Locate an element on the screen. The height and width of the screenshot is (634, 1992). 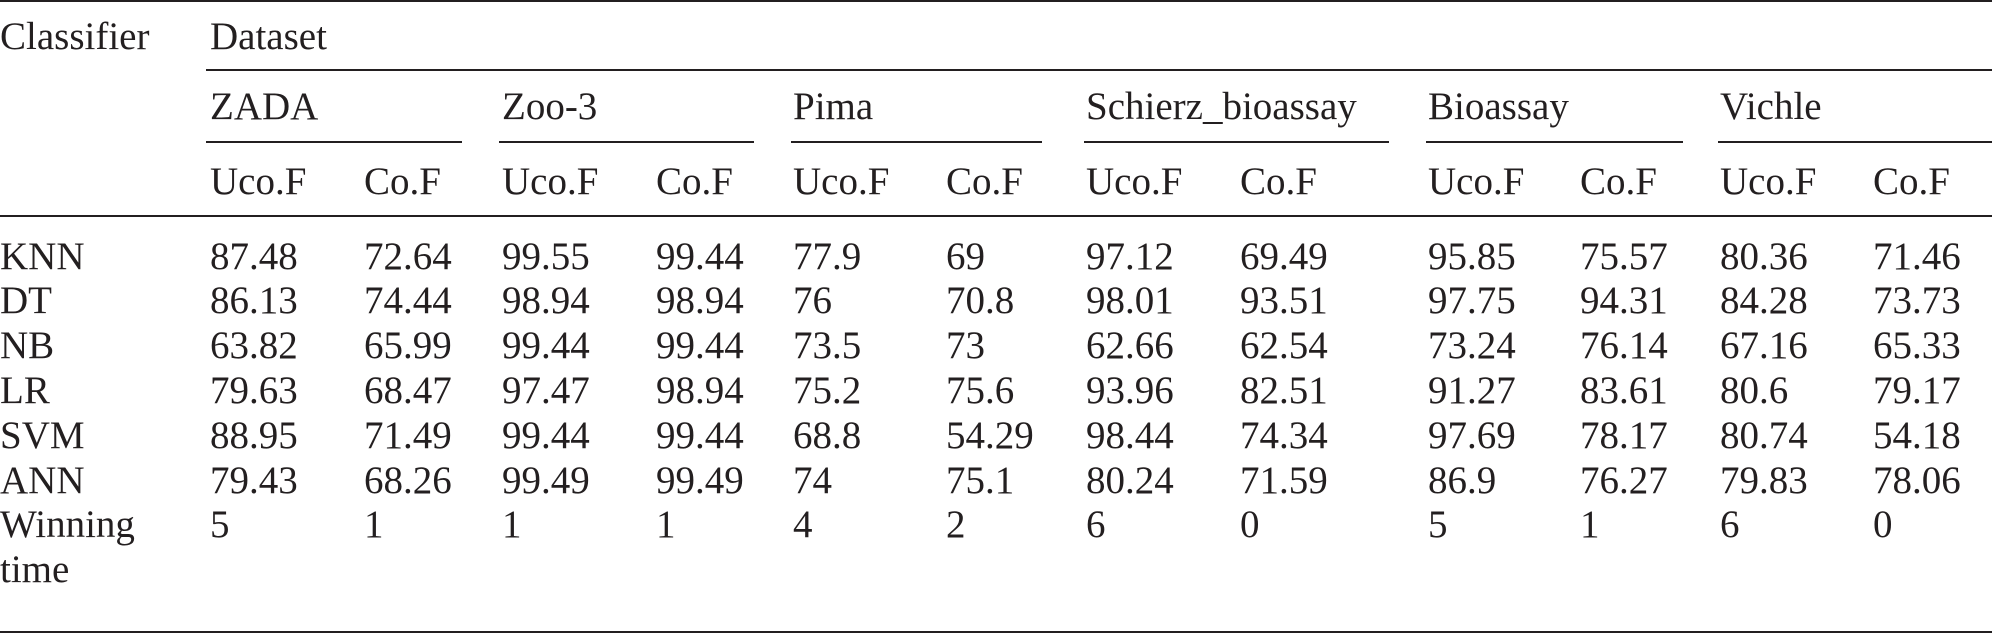
table-cell: 72.64 is located at coordinates (408, 256).